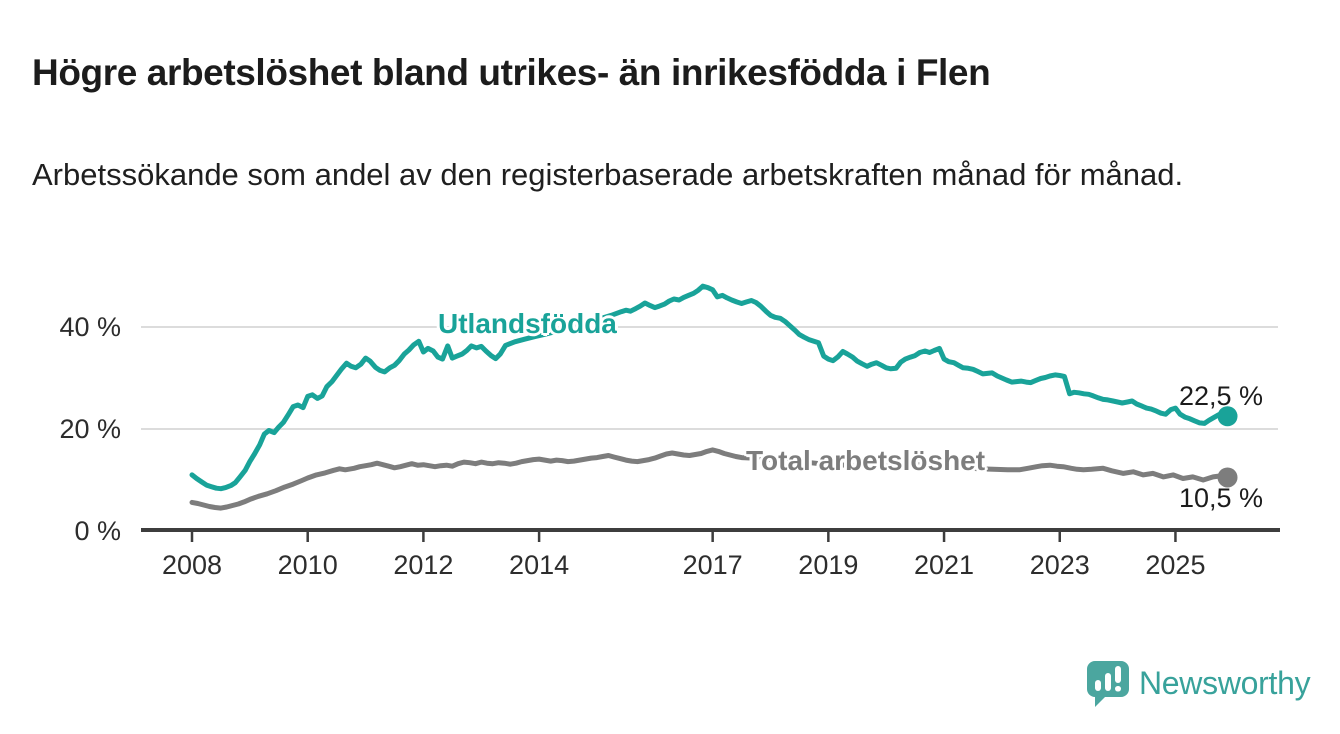 This screenshot has width=1340, height=734. I want to click on y-tick-label: 0 %, so click(97, 531).